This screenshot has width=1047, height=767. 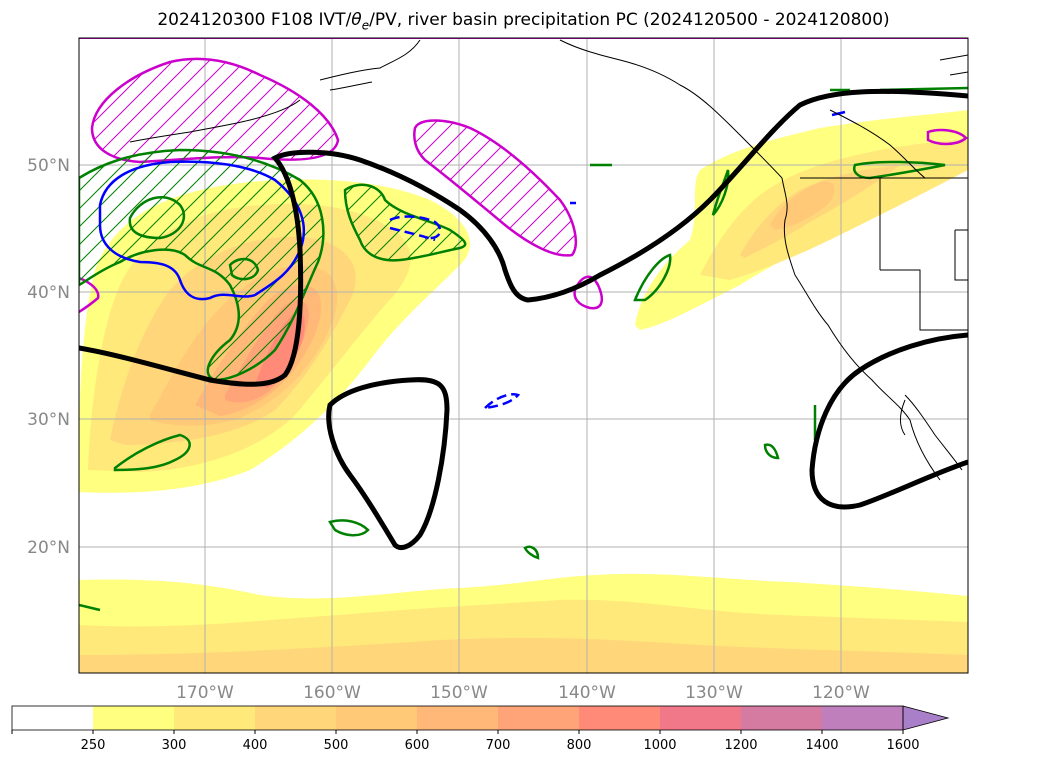 What do you see at coordinates (254, 20) in the screenshot?
I see `title-prefix: 2024120300 F108 IVT/` at bounding box center [254, 20].